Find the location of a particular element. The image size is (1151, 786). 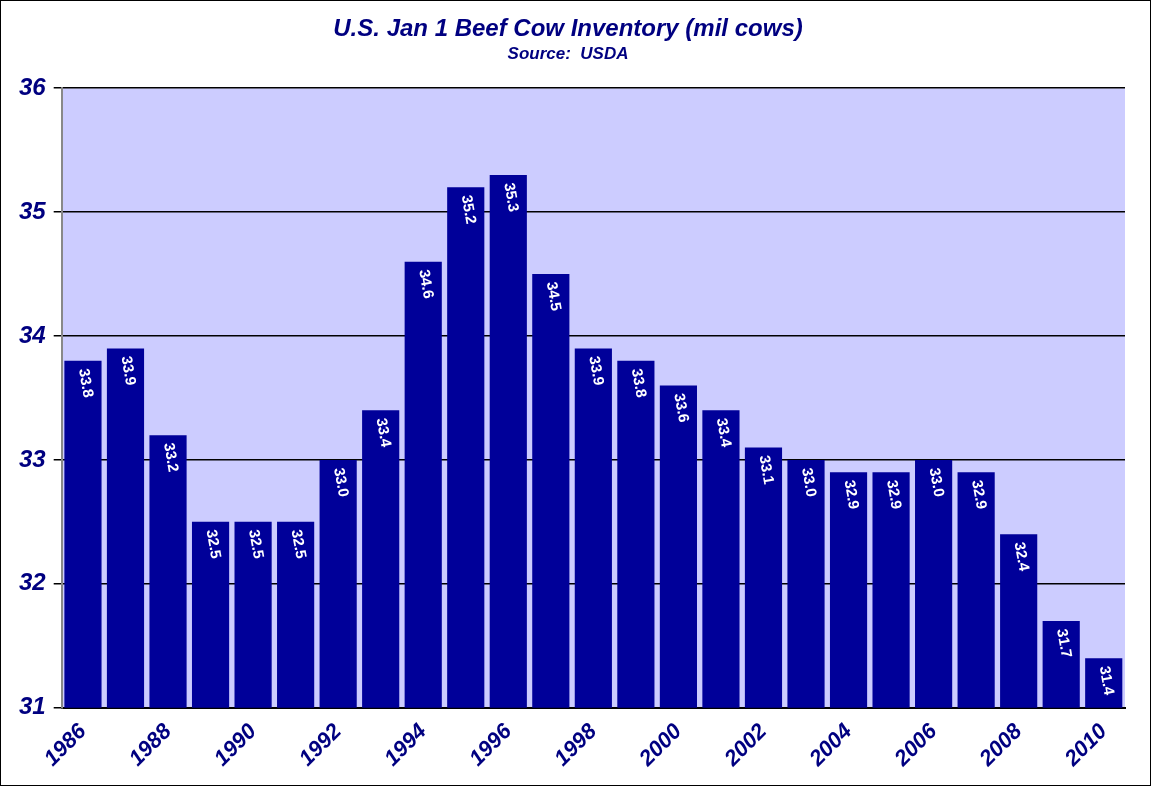

y-tick-label: 32 is located at coordinates (32, 582).